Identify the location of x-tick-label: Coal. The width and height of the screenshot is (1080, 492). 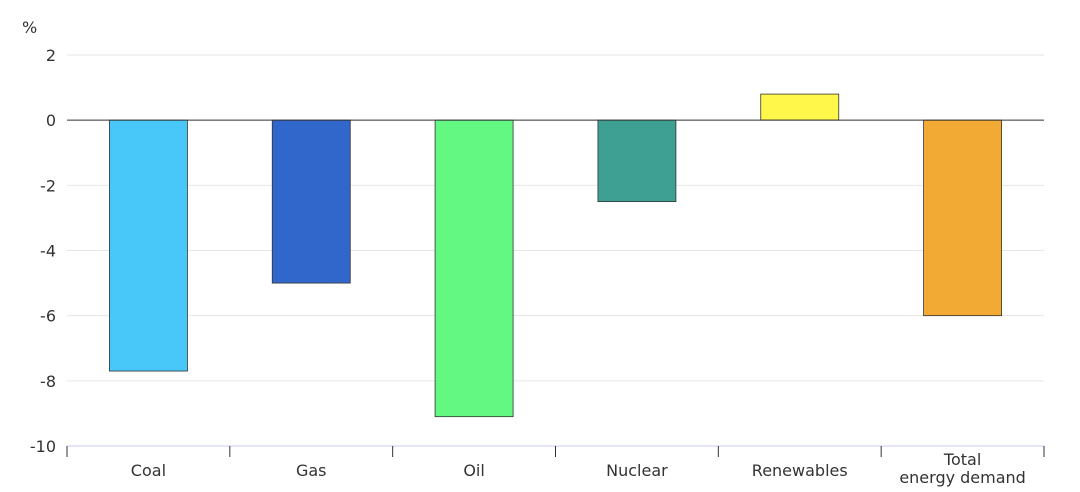
(148, 470).